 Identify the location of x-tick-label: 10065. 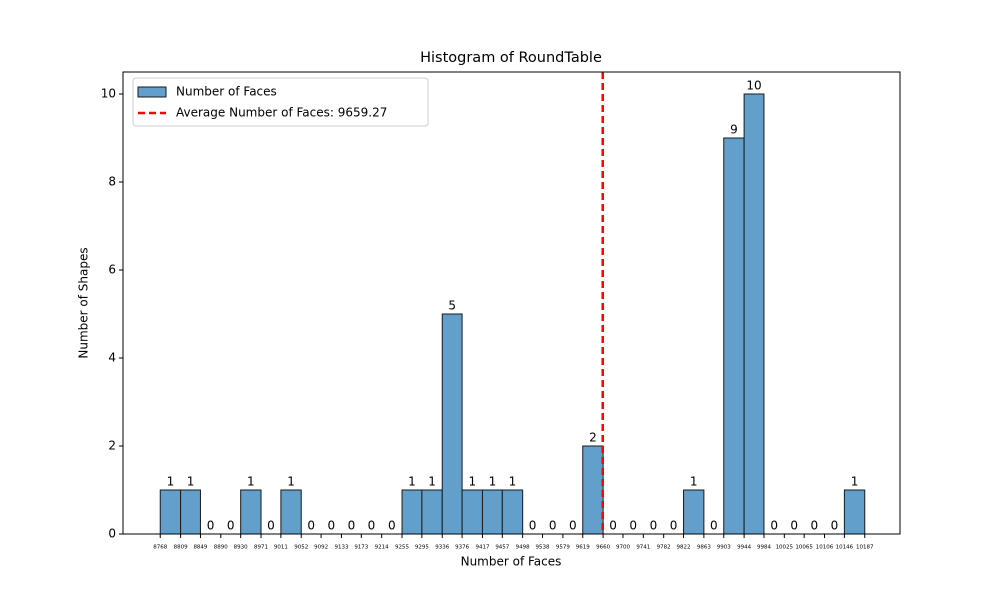
(804, 548).